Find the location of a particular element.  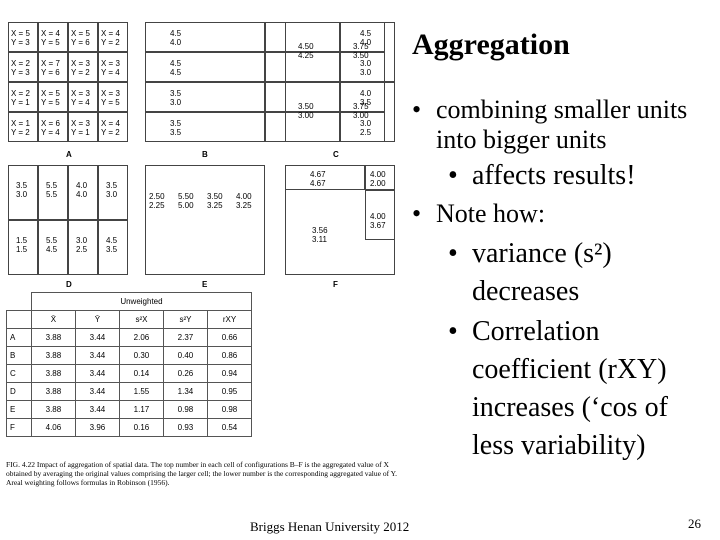

table-row-label: F is located at coordinates (19, 427).